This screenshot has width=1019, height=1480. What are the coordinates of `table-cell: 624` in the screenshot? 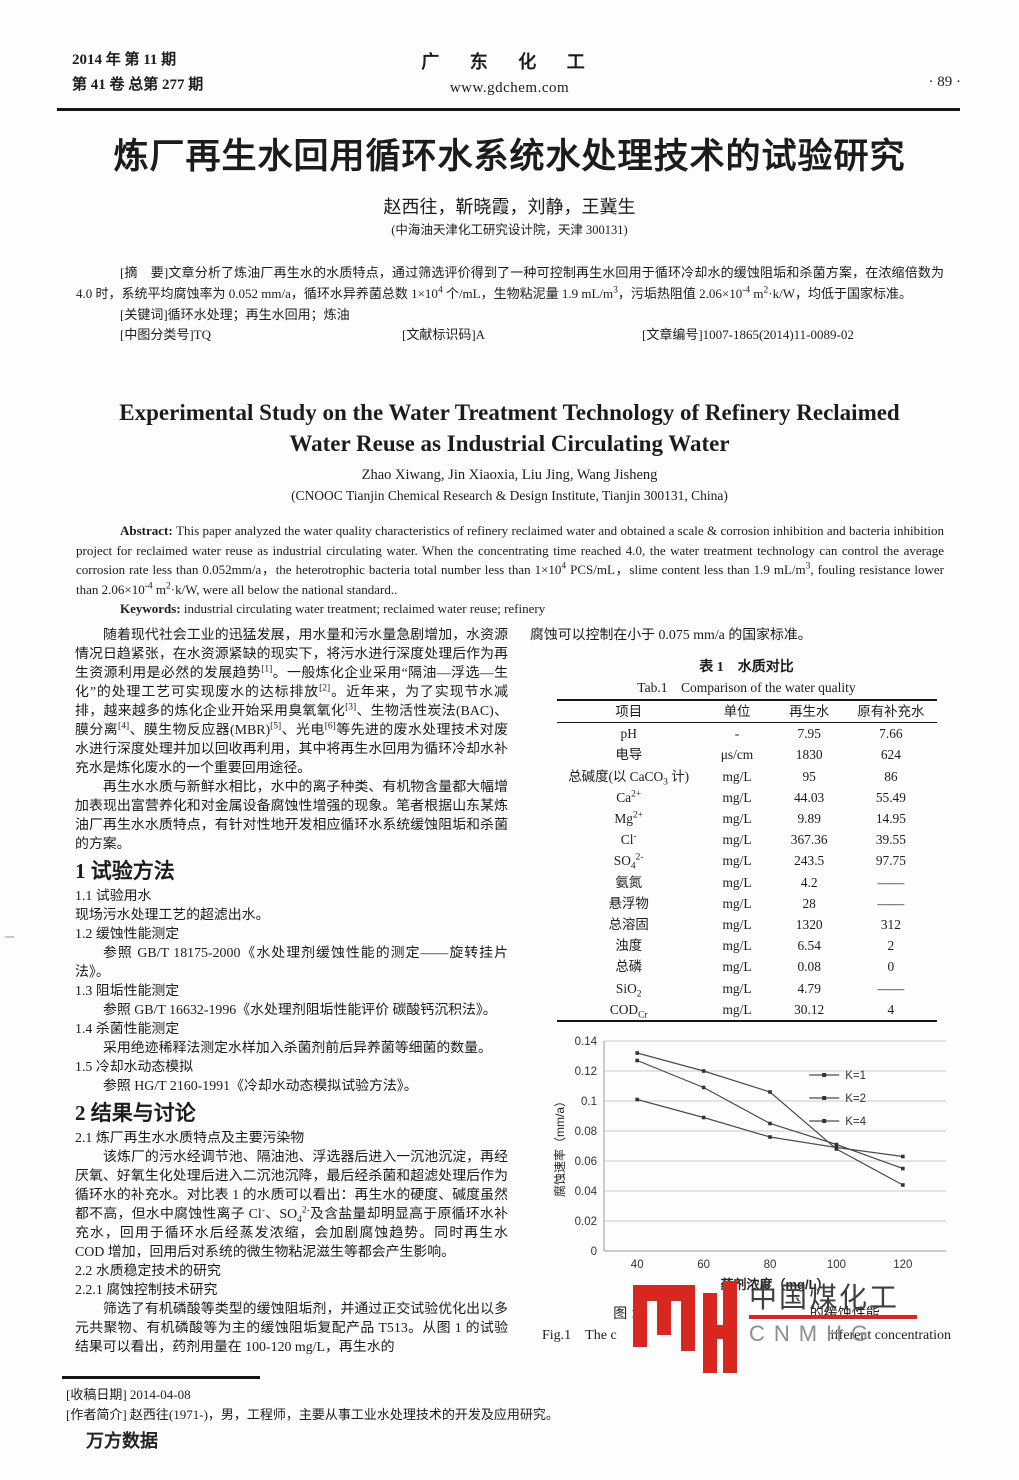 It's located at (890, 755).